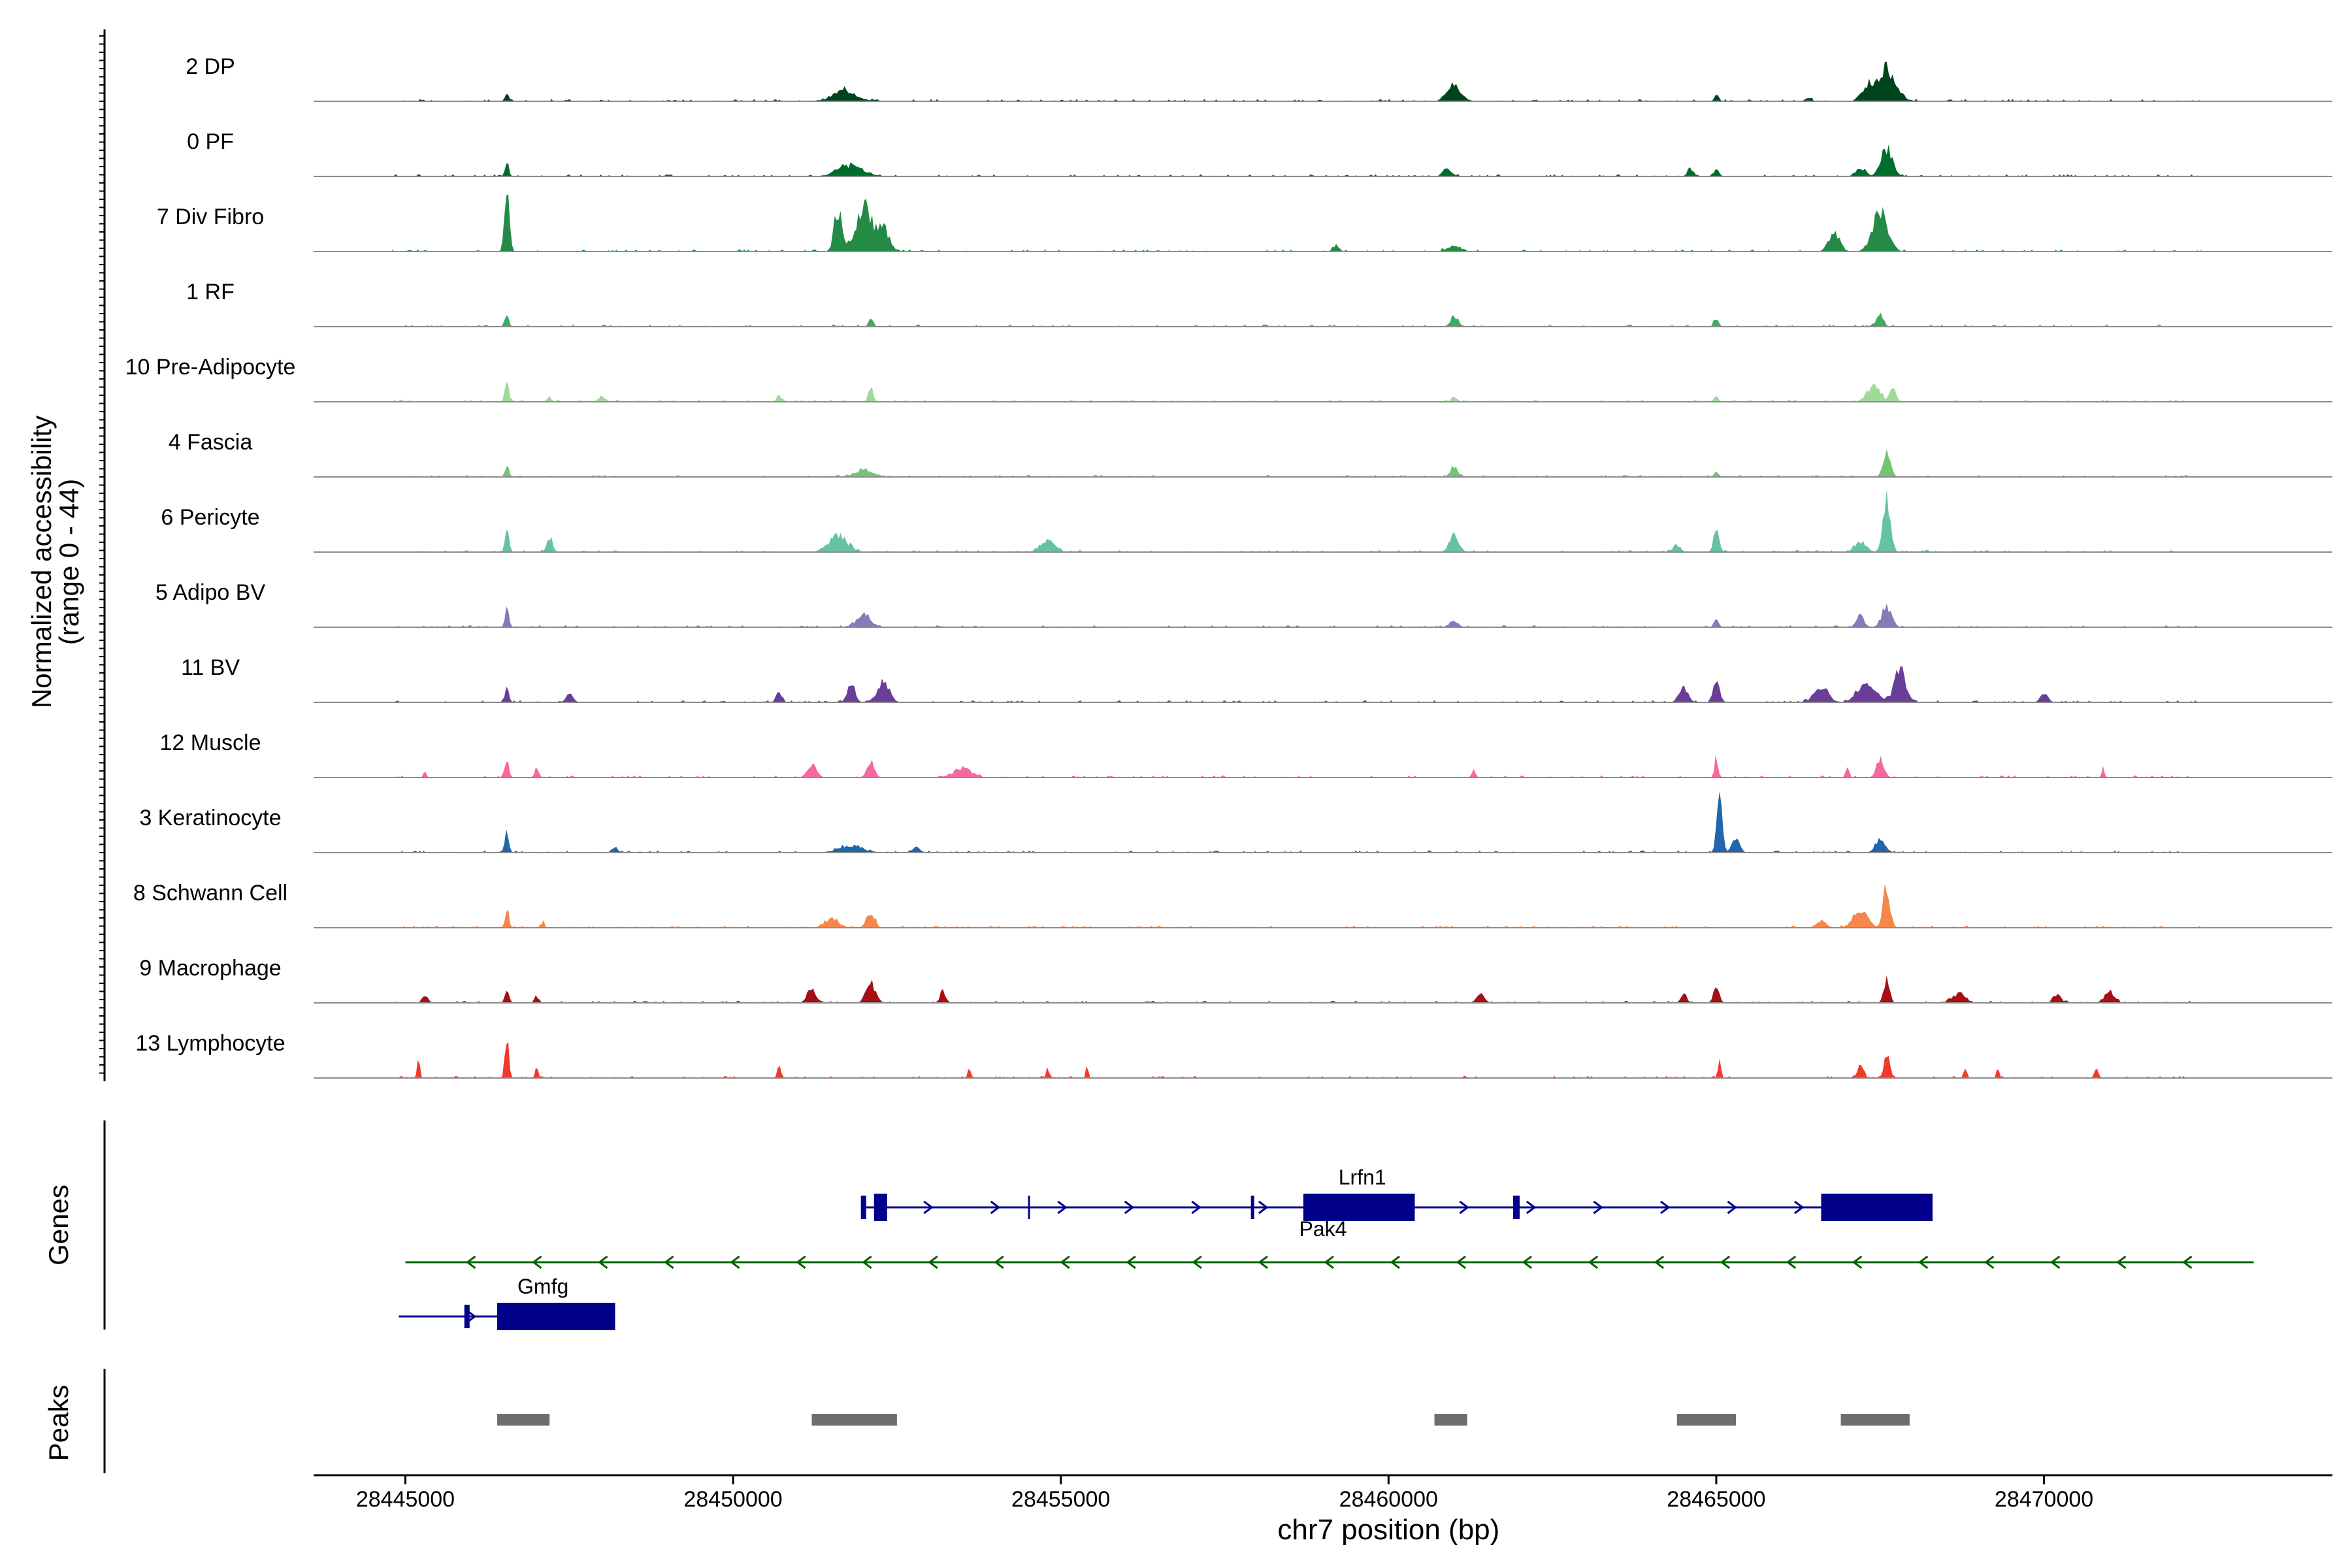 This screenshot has width=2352, height=1568. Describe the element at coordinates (210, 216) in the screenshot. I see `track-label: 7 Div Fibro` at that location.